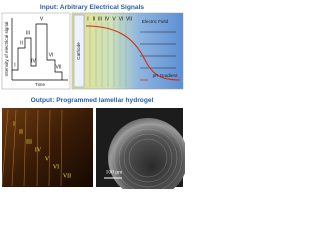 This screenshot has height=240, width=320. I want to click on photo-label: V, so click(47, 159).